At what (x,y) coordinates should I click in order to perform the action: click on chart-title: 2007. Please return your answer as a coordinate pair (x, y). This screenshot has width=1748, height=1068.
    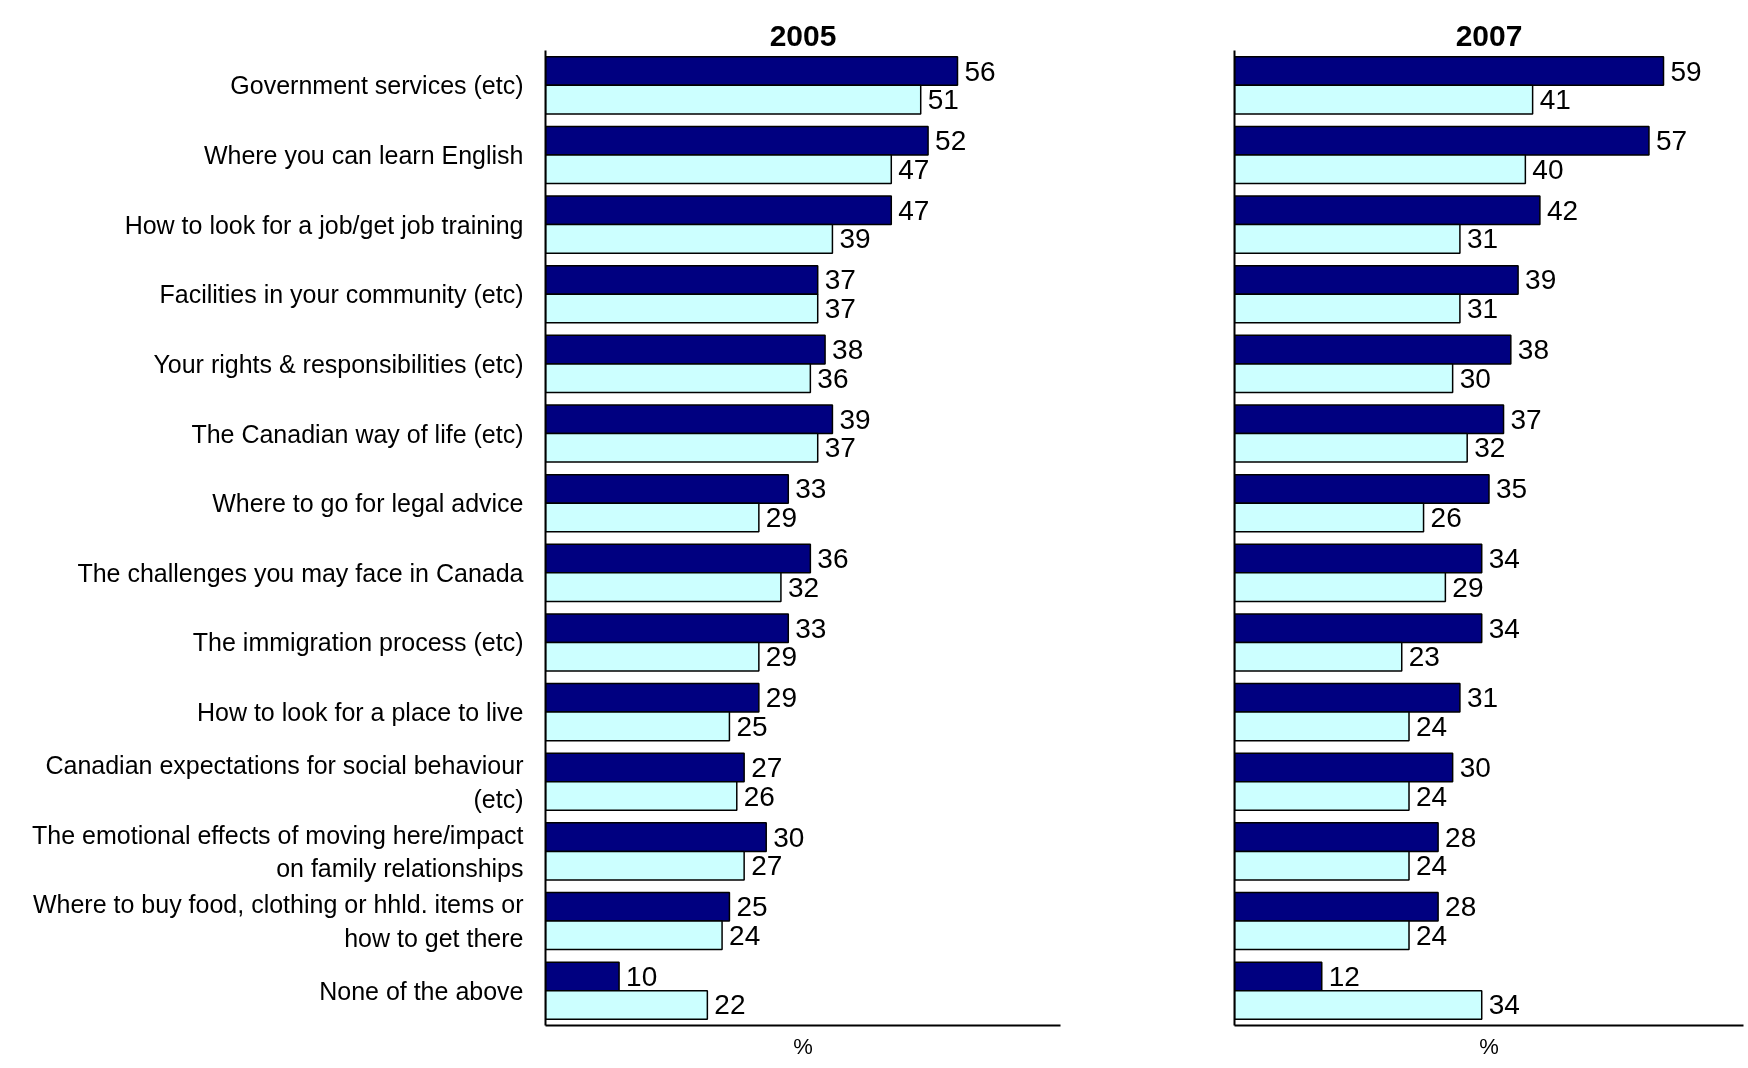
    Looking at the image, I should click on (1489, 35).